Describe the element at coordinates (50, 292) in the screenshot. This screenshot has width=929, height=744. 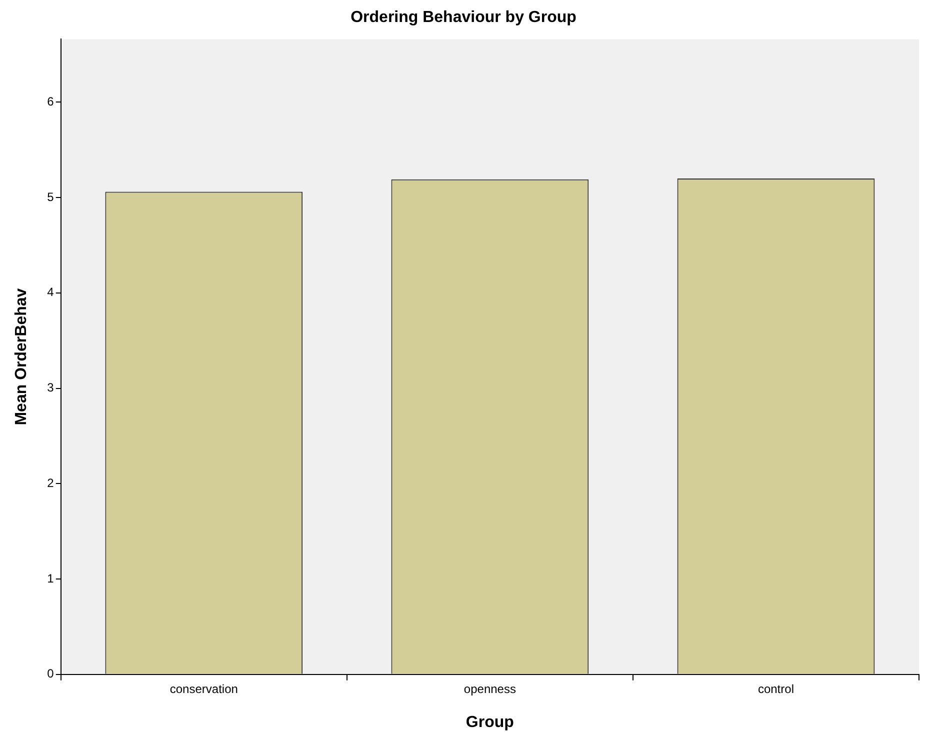
I see `y-tick-label: 4` at that location.